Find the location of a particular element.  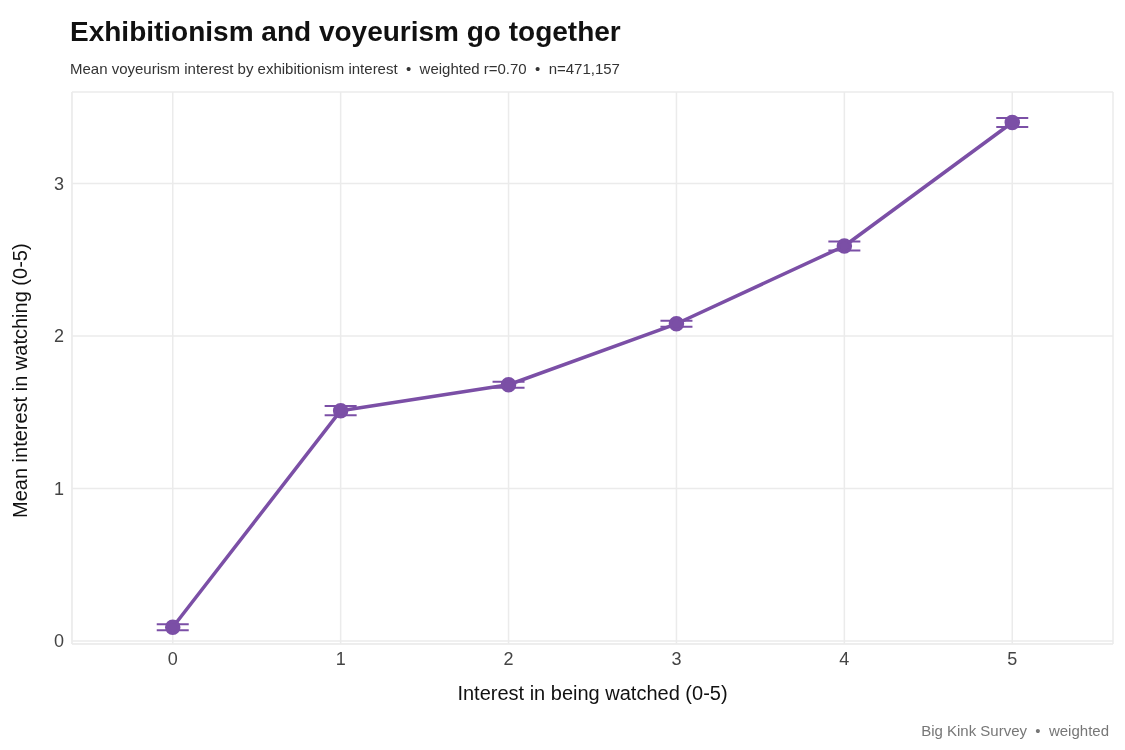

y-tick-label: 3 is located at coordinates (58, 183).